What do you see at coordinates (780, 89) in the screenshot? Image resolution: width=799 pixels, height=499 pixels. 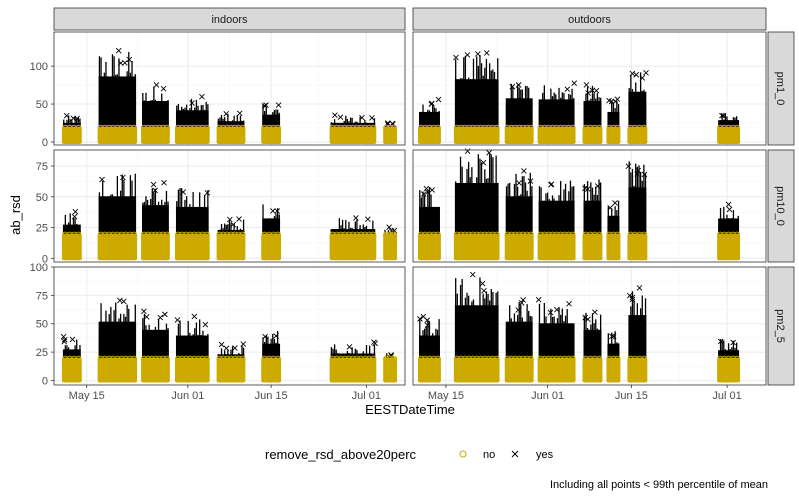 I see `strip-label-pm1_0: pm1_0` at bounding box center [780, 89].